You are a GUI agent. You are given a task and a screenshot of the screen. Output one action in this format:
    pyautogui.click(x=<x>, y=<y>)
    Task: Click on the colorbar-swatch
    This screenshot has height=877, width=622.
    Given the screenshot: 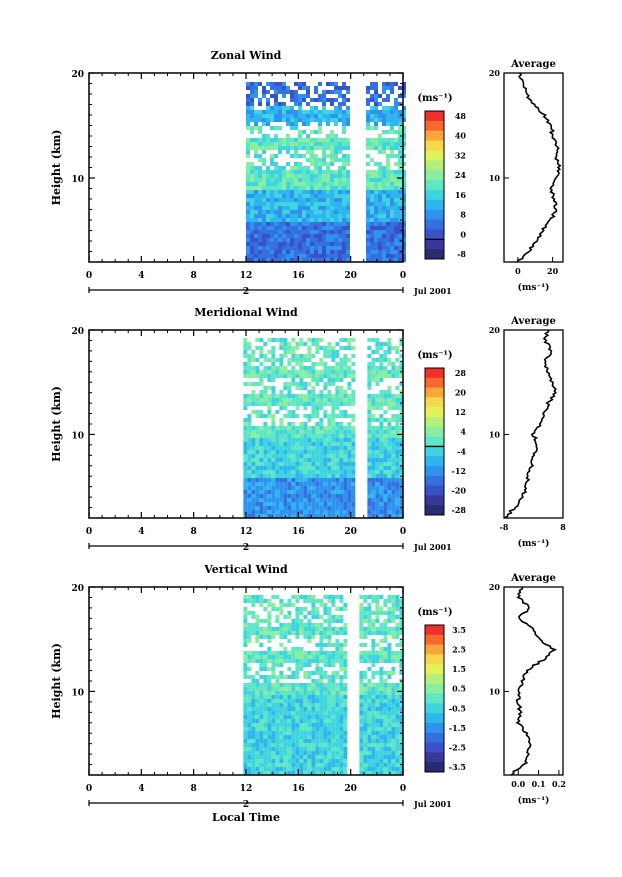 What is the action you would take?
    pyautogui.click(x=434, y=728)
    